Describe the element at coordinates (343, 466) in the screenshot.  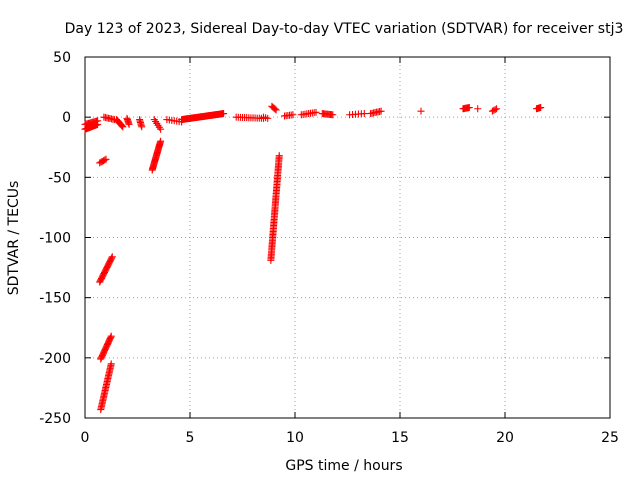
I see `x-axis-label: GPS time / hours` at that location.